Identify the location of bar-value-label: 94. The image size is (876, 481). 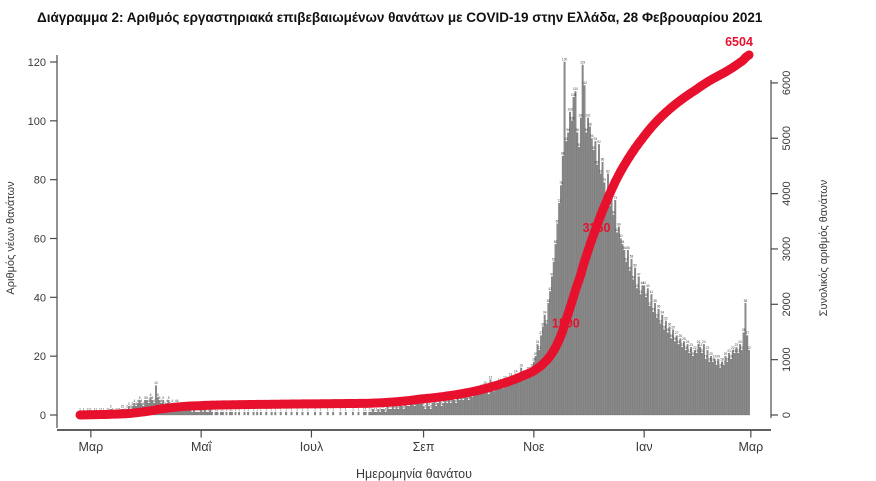
(592, 136).